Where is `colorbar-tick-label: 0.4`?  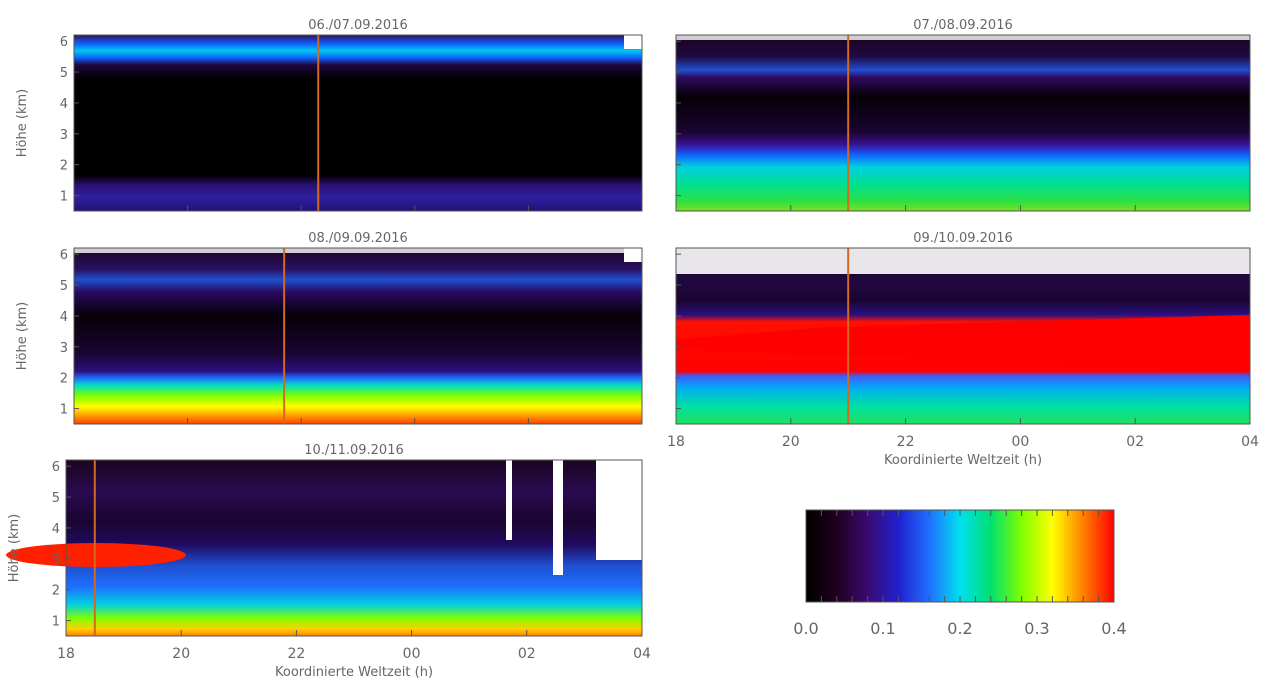 colorbar-tick-label: 0.4 is located at coordinates (1113, 628).